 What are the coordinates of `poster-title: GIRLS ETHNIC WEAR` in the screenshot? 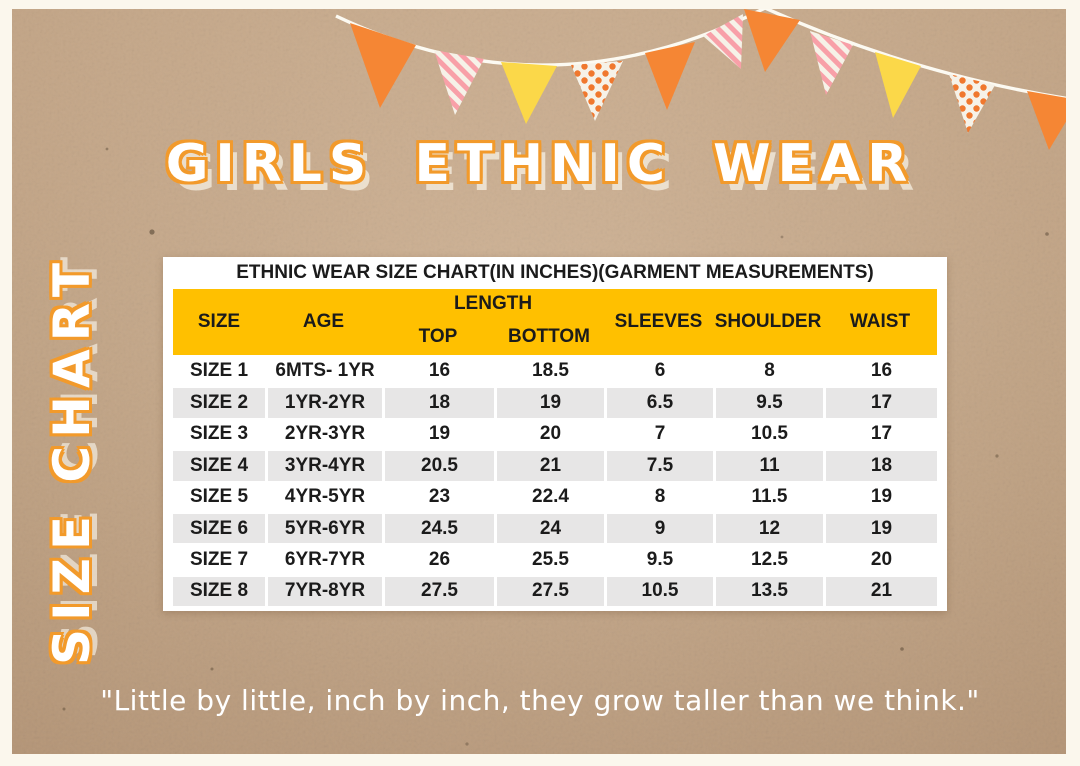 It's located at (540, 164).